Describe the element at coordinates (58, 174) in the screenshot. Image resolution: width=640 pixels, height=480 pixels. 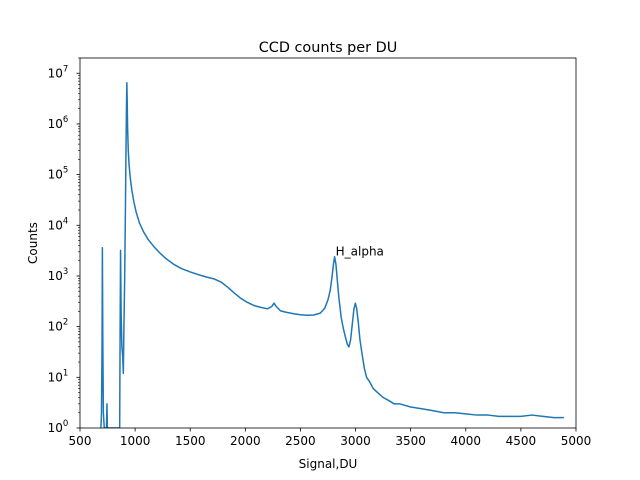
I see `y-tick-label-5: 10⁵` at that location.